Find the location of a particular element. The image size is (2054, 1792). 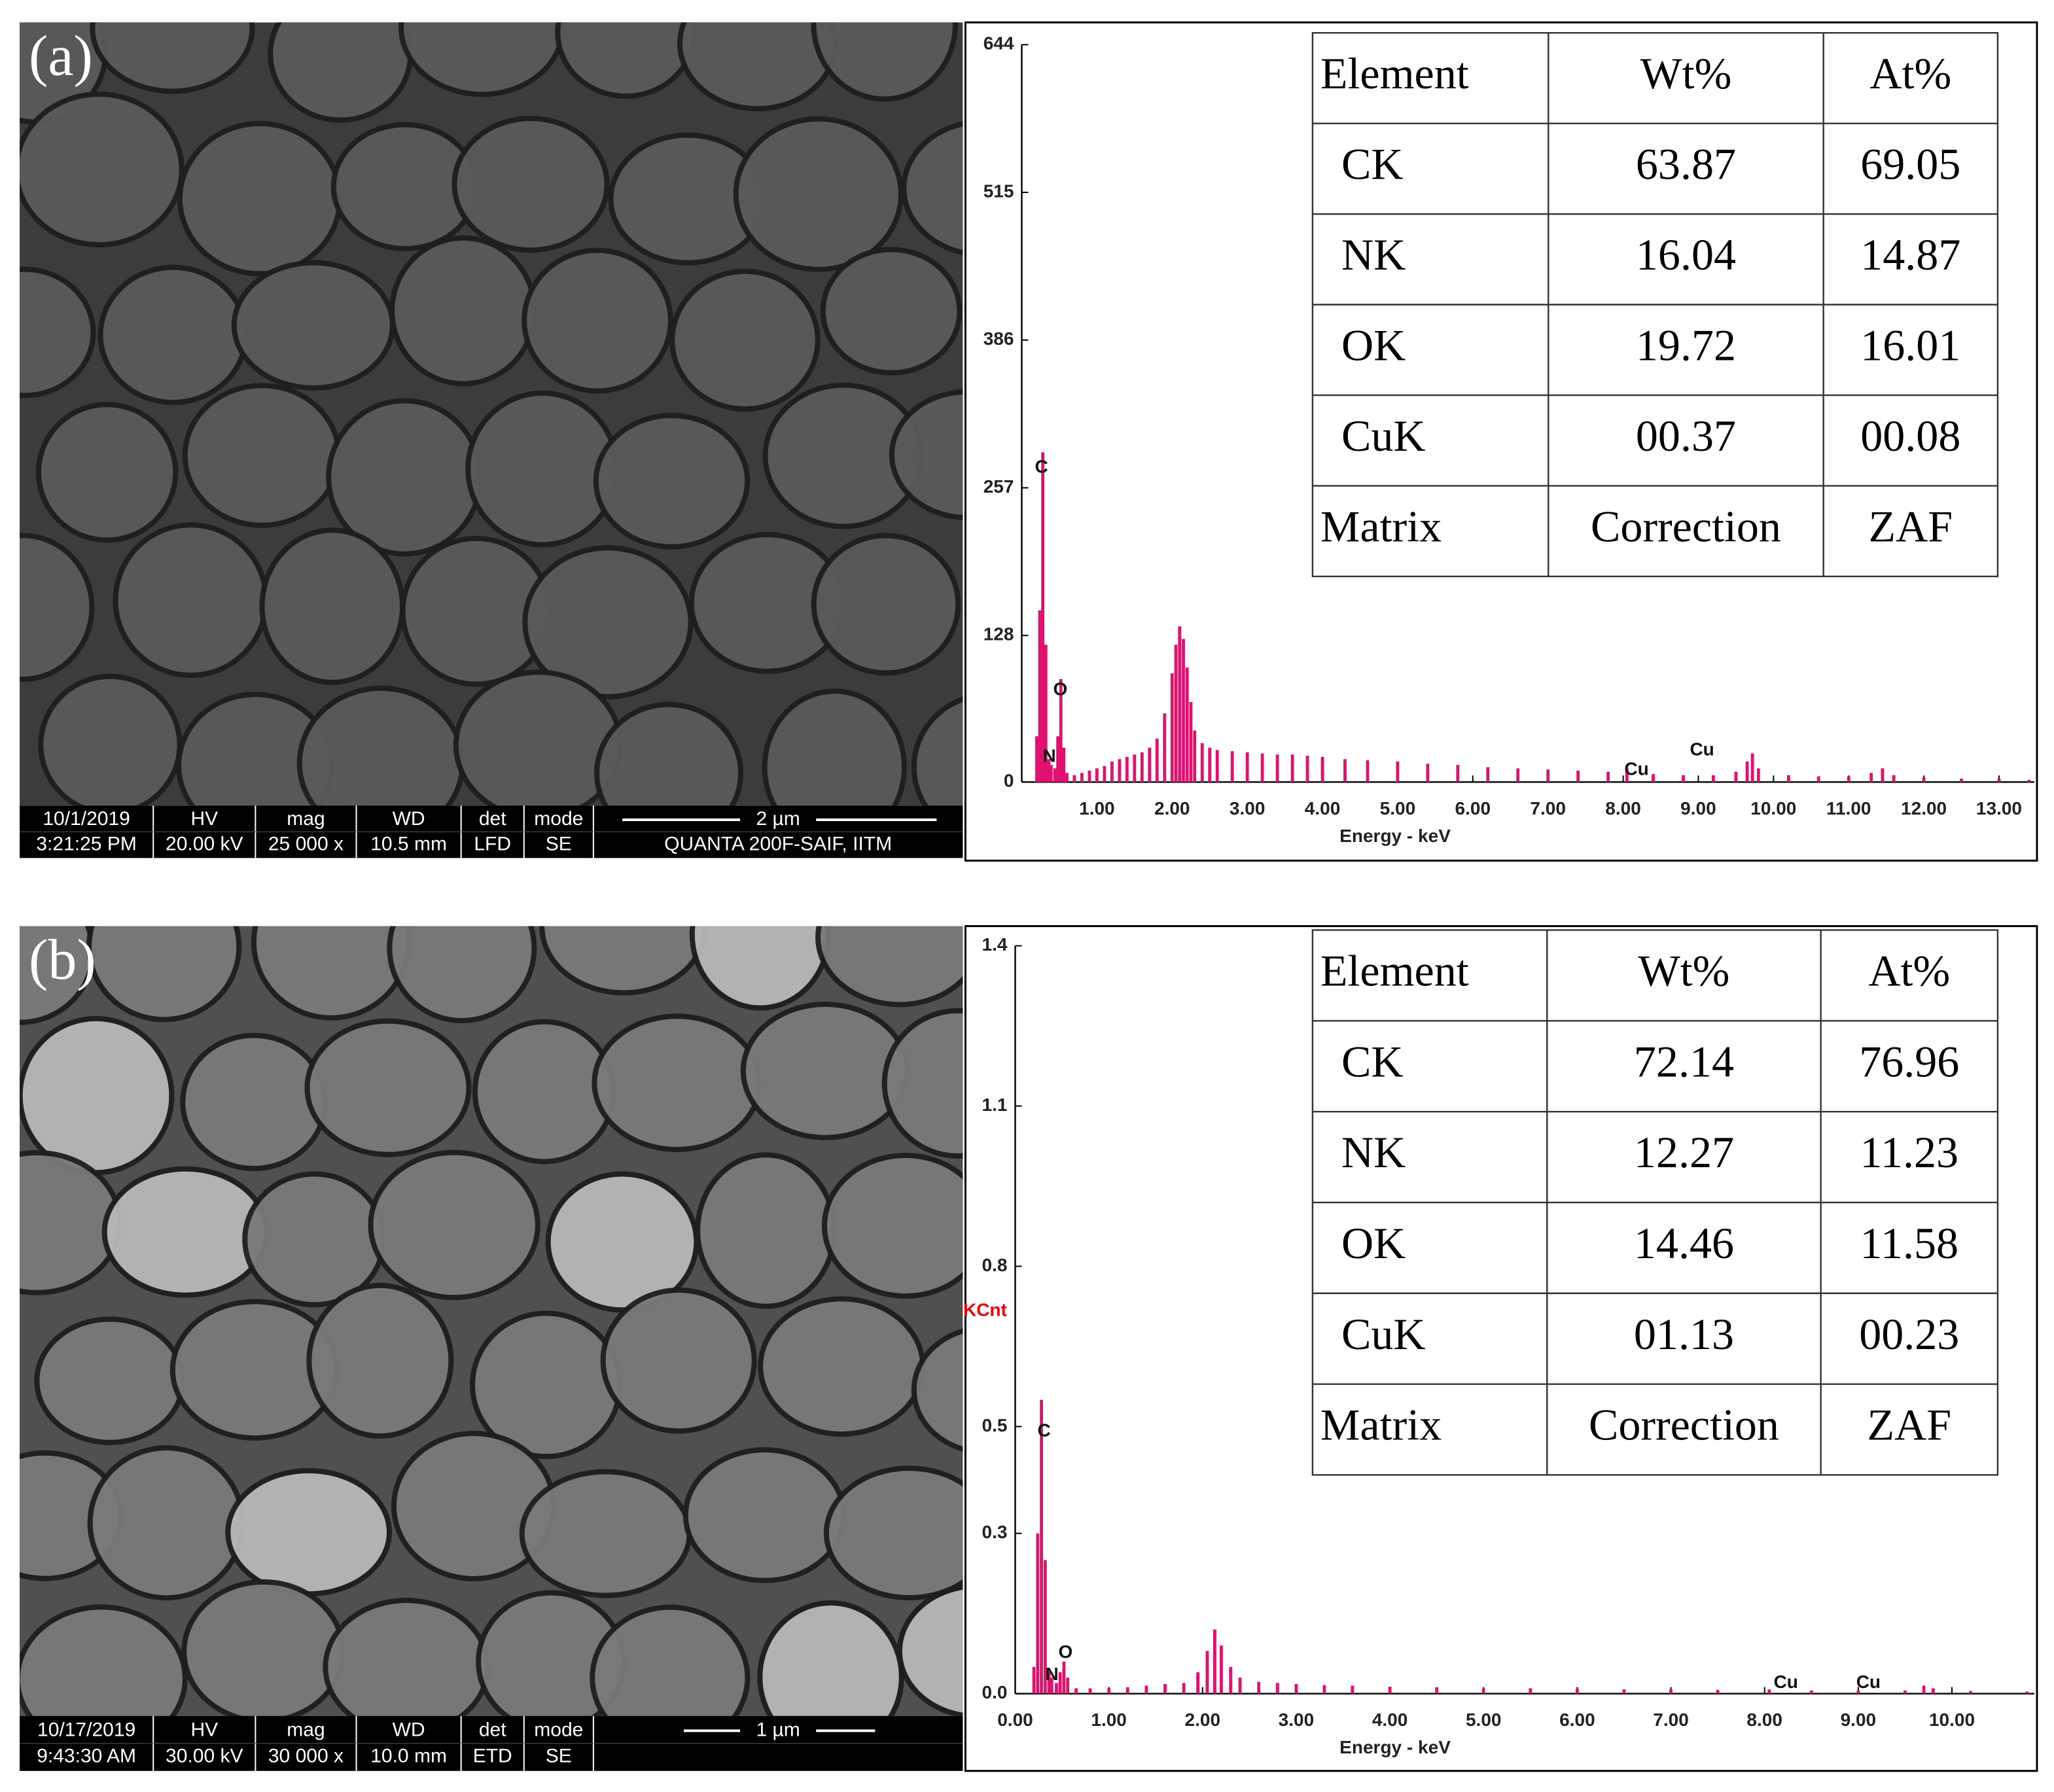

info-value: 30.00 kV is located at coordinates (204, 1756).